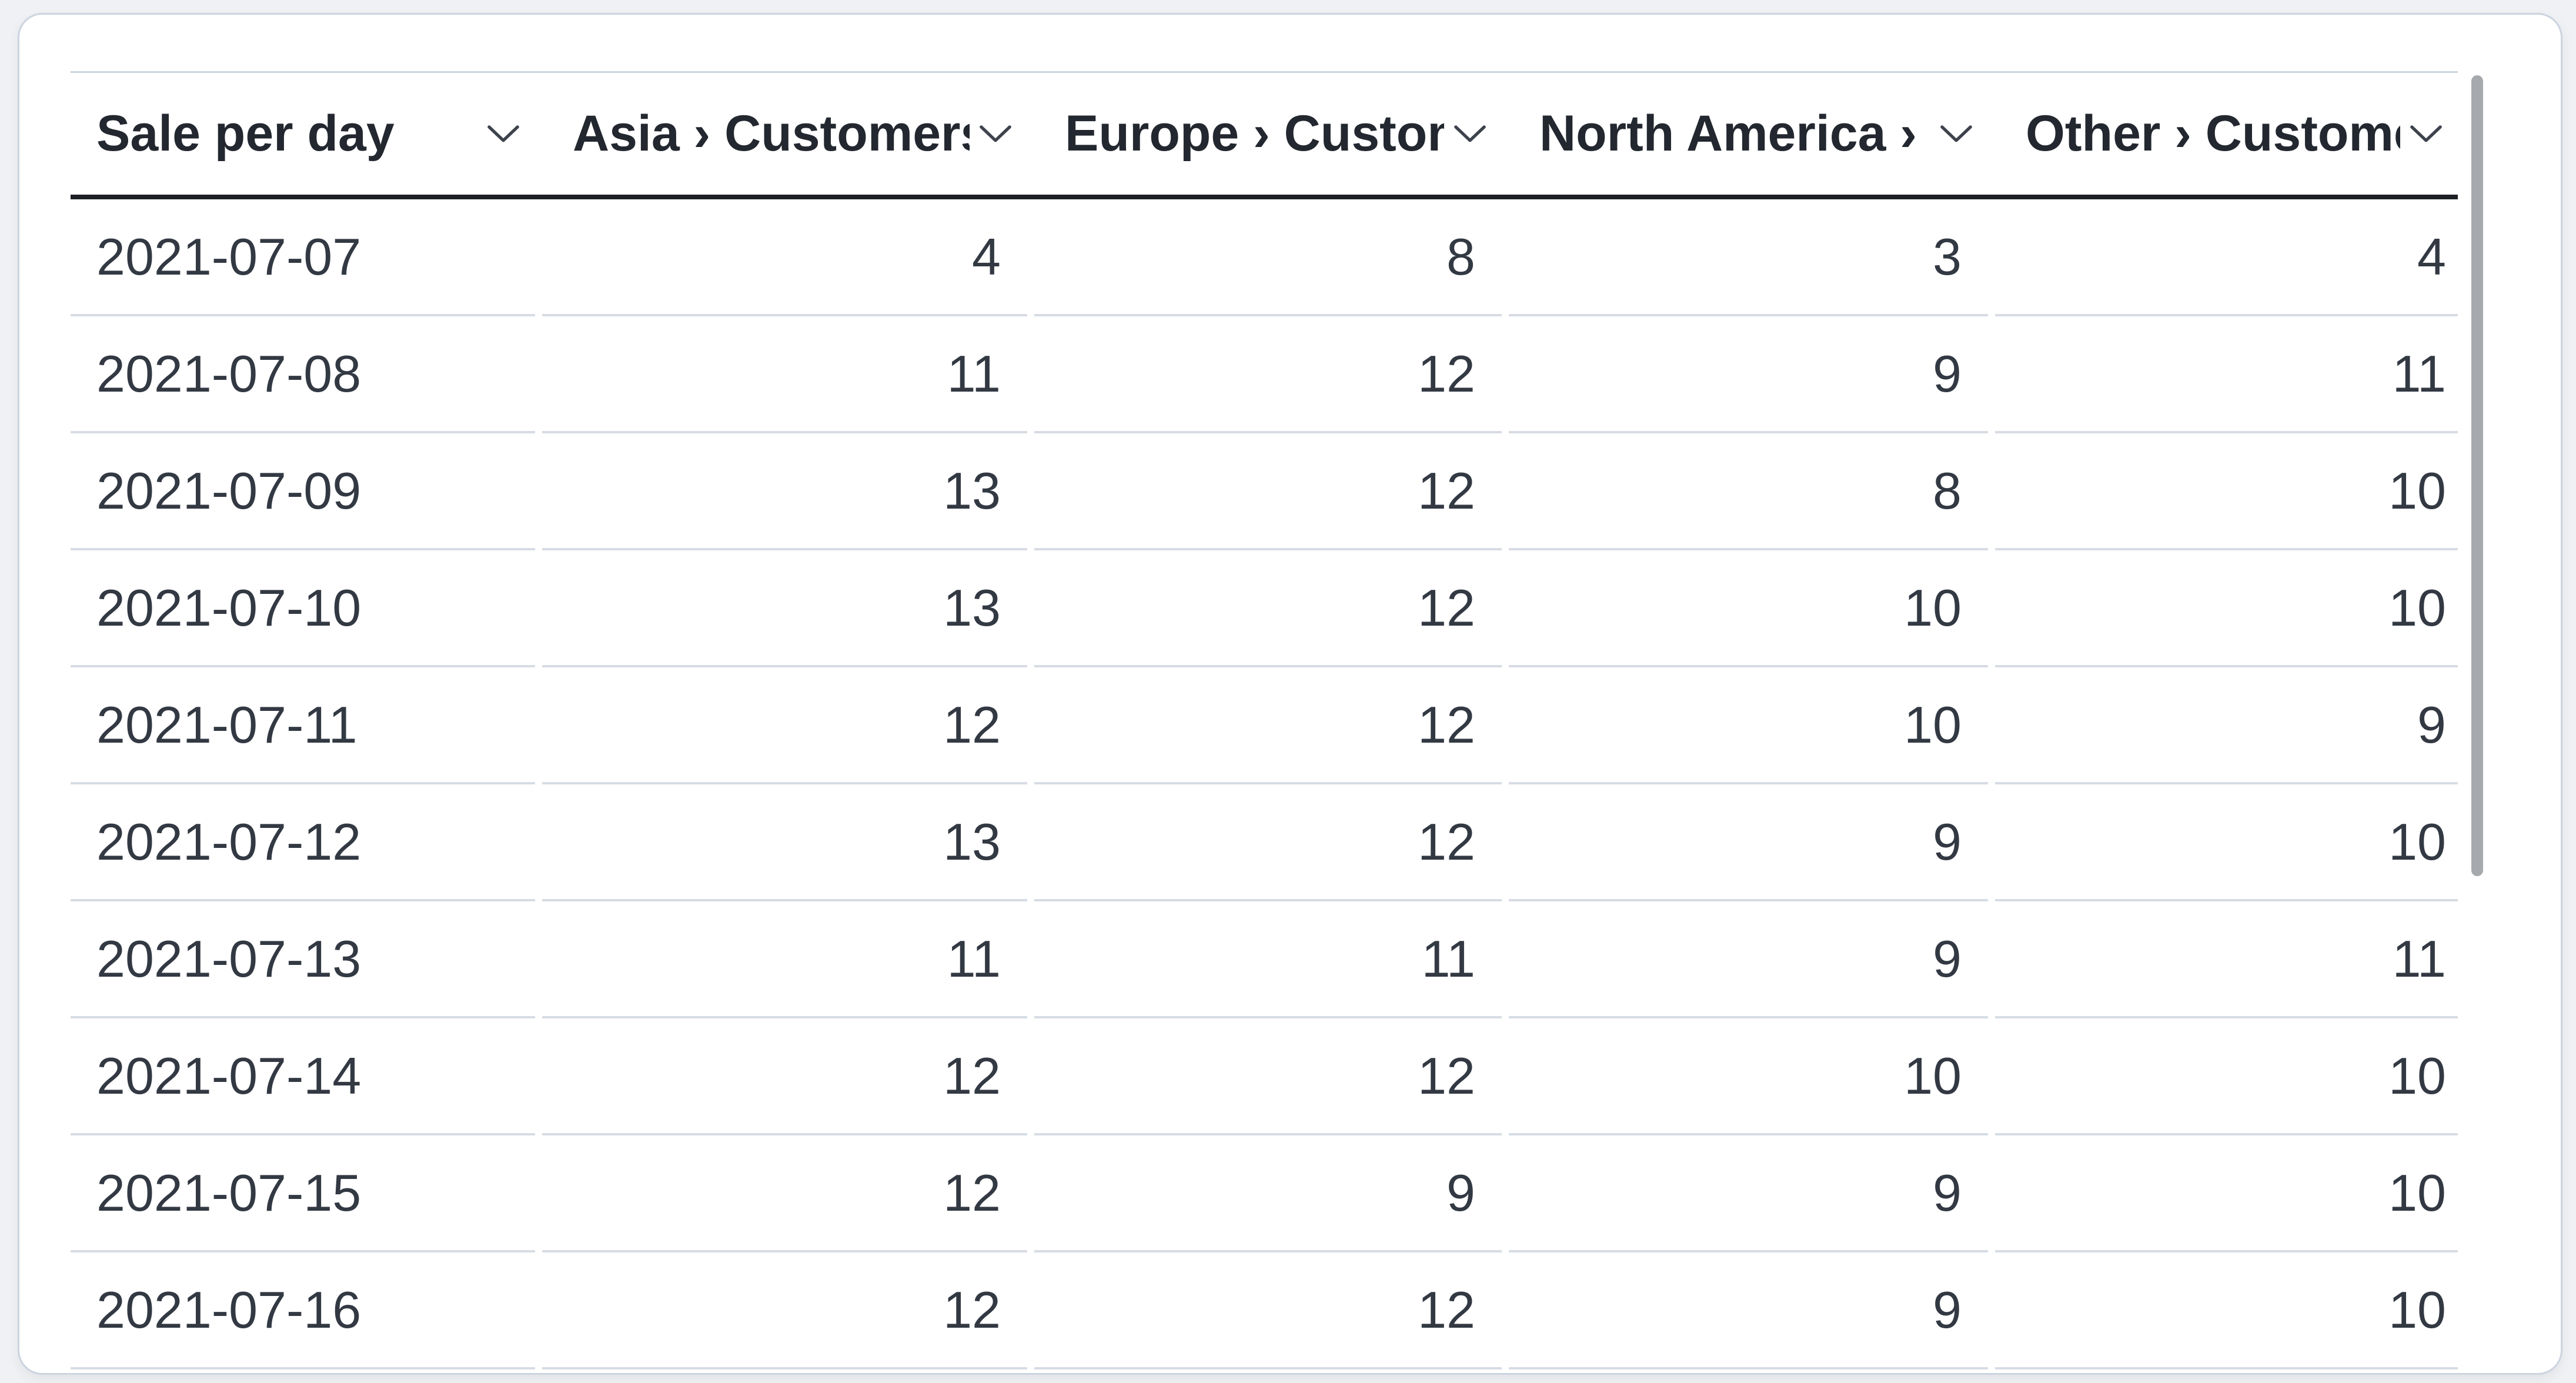 The image size is (2576, 1383). Describe the element at coordinates (303, 1076) in the screenshot. I see `date-cell: 2021-07-14` at that location.